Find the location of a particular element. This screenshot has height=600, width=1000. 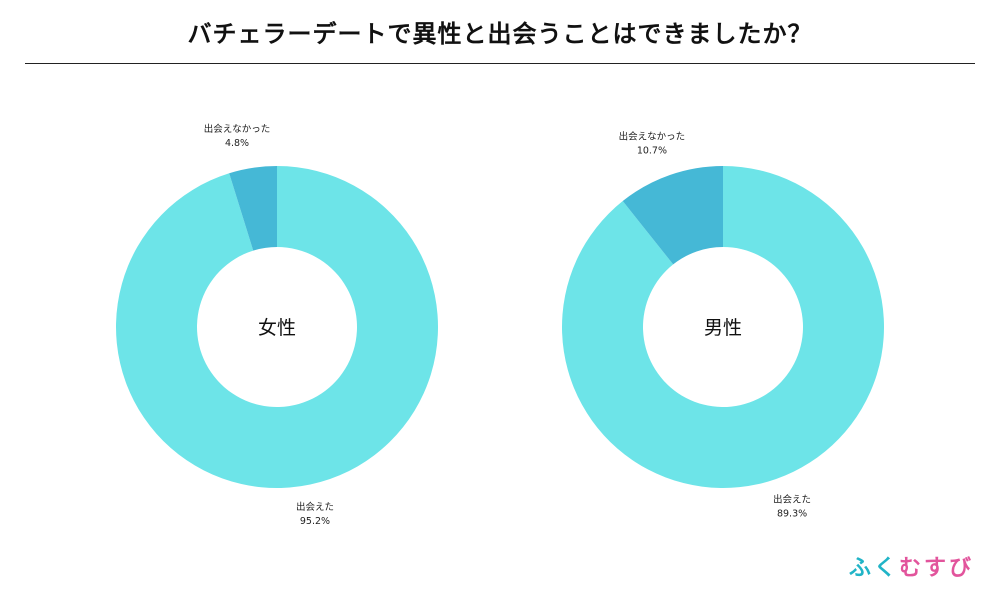

brand-logo: ふくむすび is located at coordinates (911, 566).